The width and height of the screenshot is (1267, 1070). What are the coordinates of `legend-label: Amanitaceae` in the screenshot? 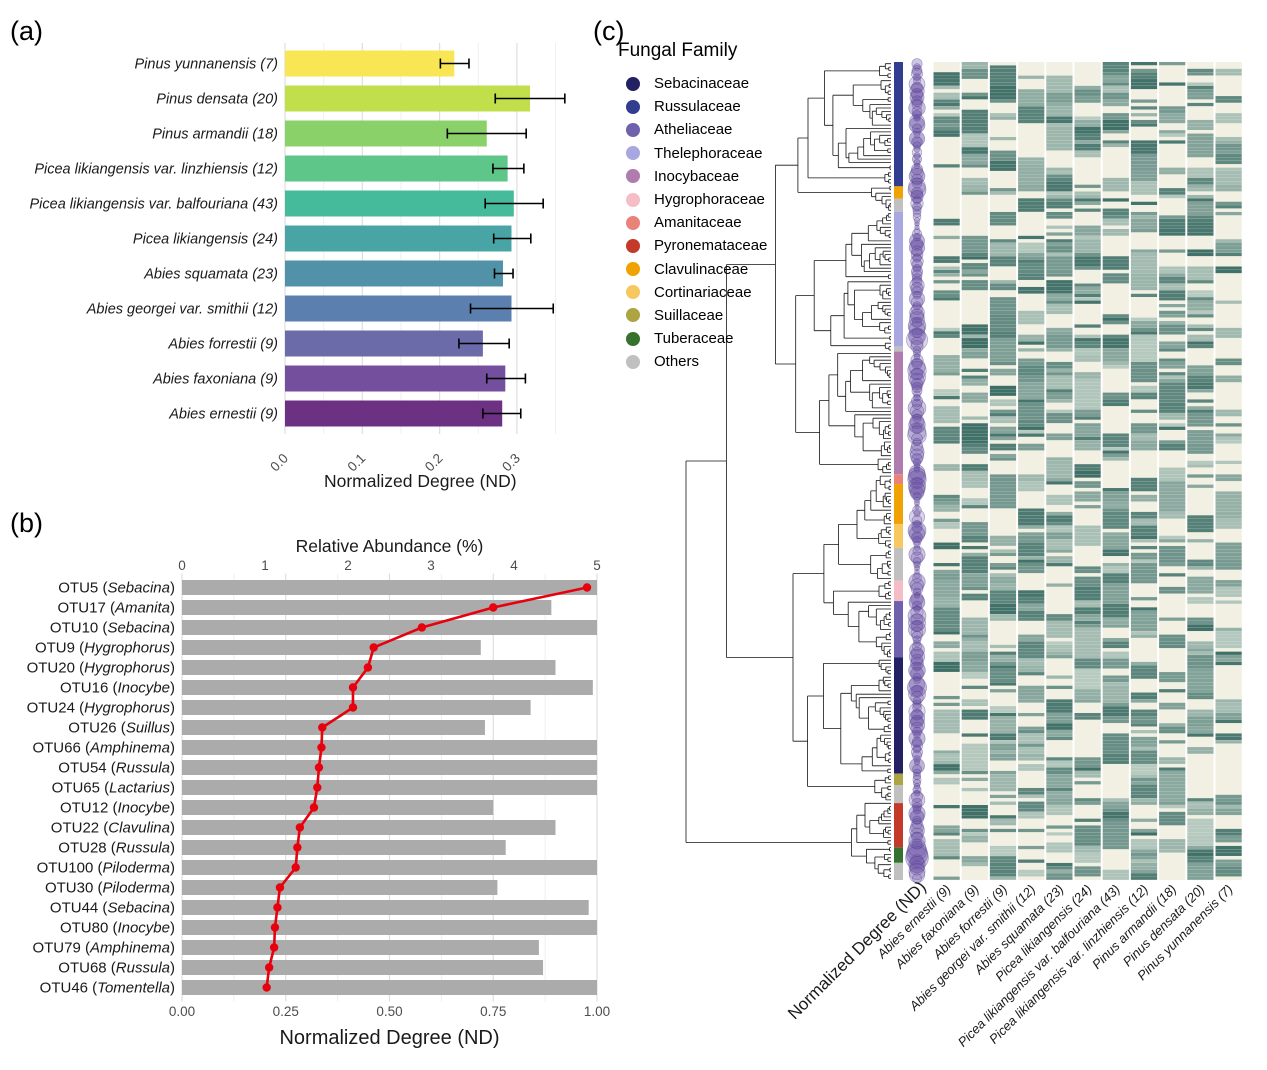 It's located at (698, 223).